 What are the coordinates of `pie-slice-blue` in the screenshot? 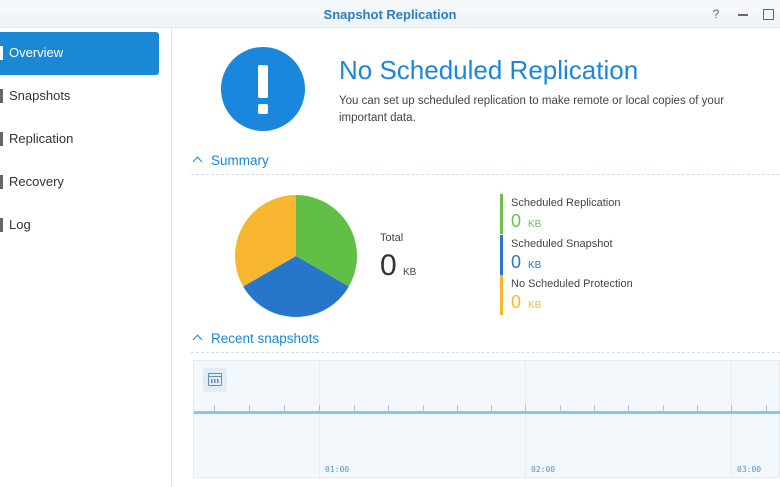 It's located at (296, 287).